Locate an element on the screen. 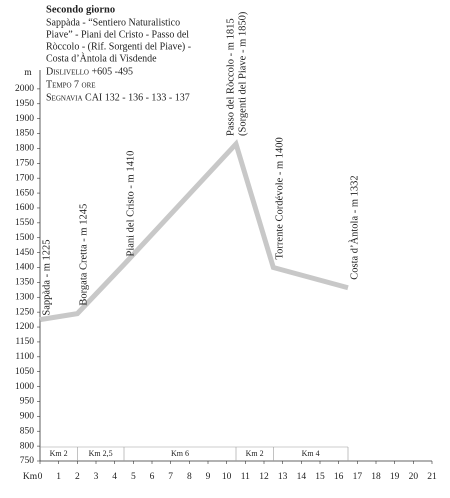 The width and height of the screenshot is (450, 498). y-tick-label: 1350 is located at coordinates (24, 283).